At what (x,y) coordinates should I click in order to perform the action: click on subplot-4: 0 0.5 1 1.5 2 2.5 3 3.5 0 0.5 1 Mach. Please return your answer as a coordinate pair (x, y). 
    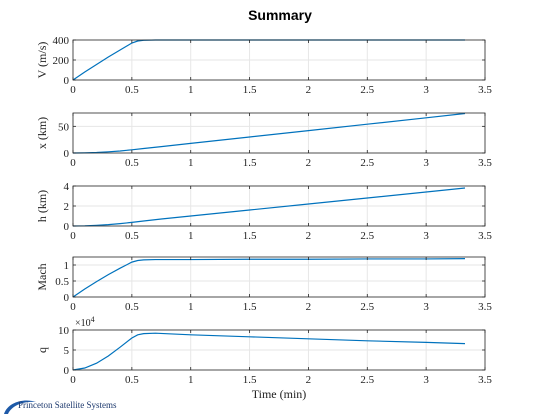
    Looking at the image, I should click on (263, 284).